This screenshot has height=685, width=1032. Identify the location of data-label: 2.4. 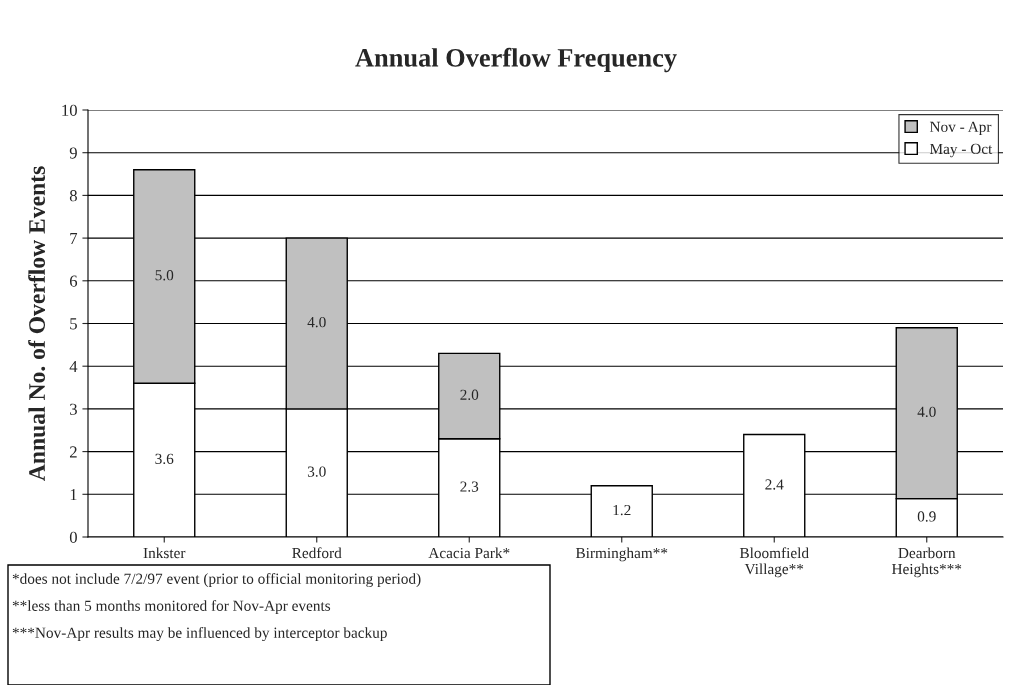
(774, 484).